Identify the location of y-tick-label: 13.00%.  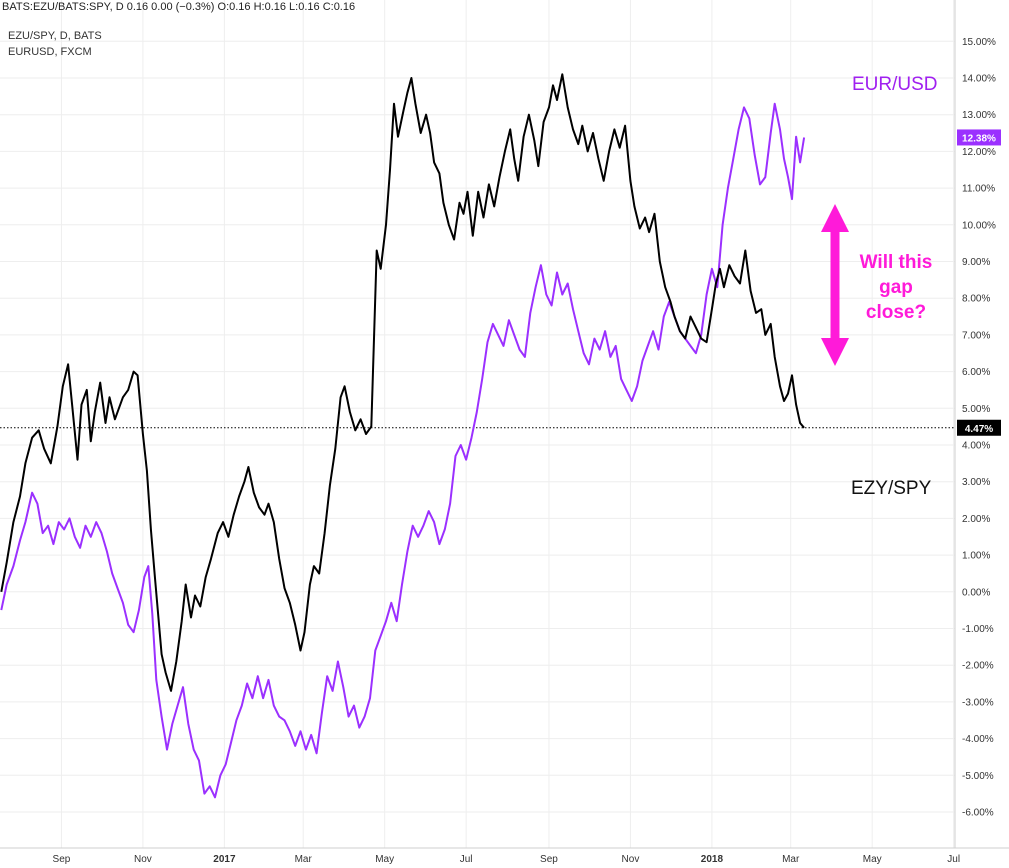
(979, 115).